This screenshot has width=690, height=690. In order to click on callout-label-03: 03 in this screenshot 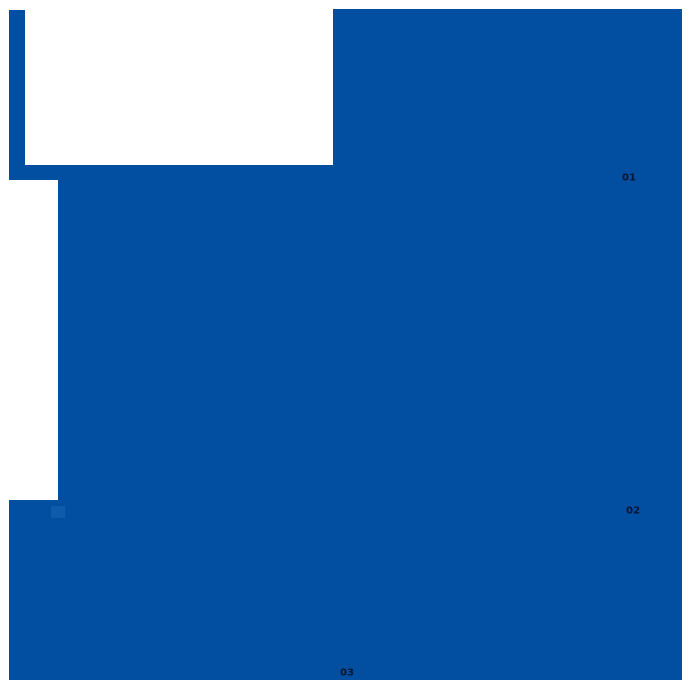, I will do `click(347, 672)`.